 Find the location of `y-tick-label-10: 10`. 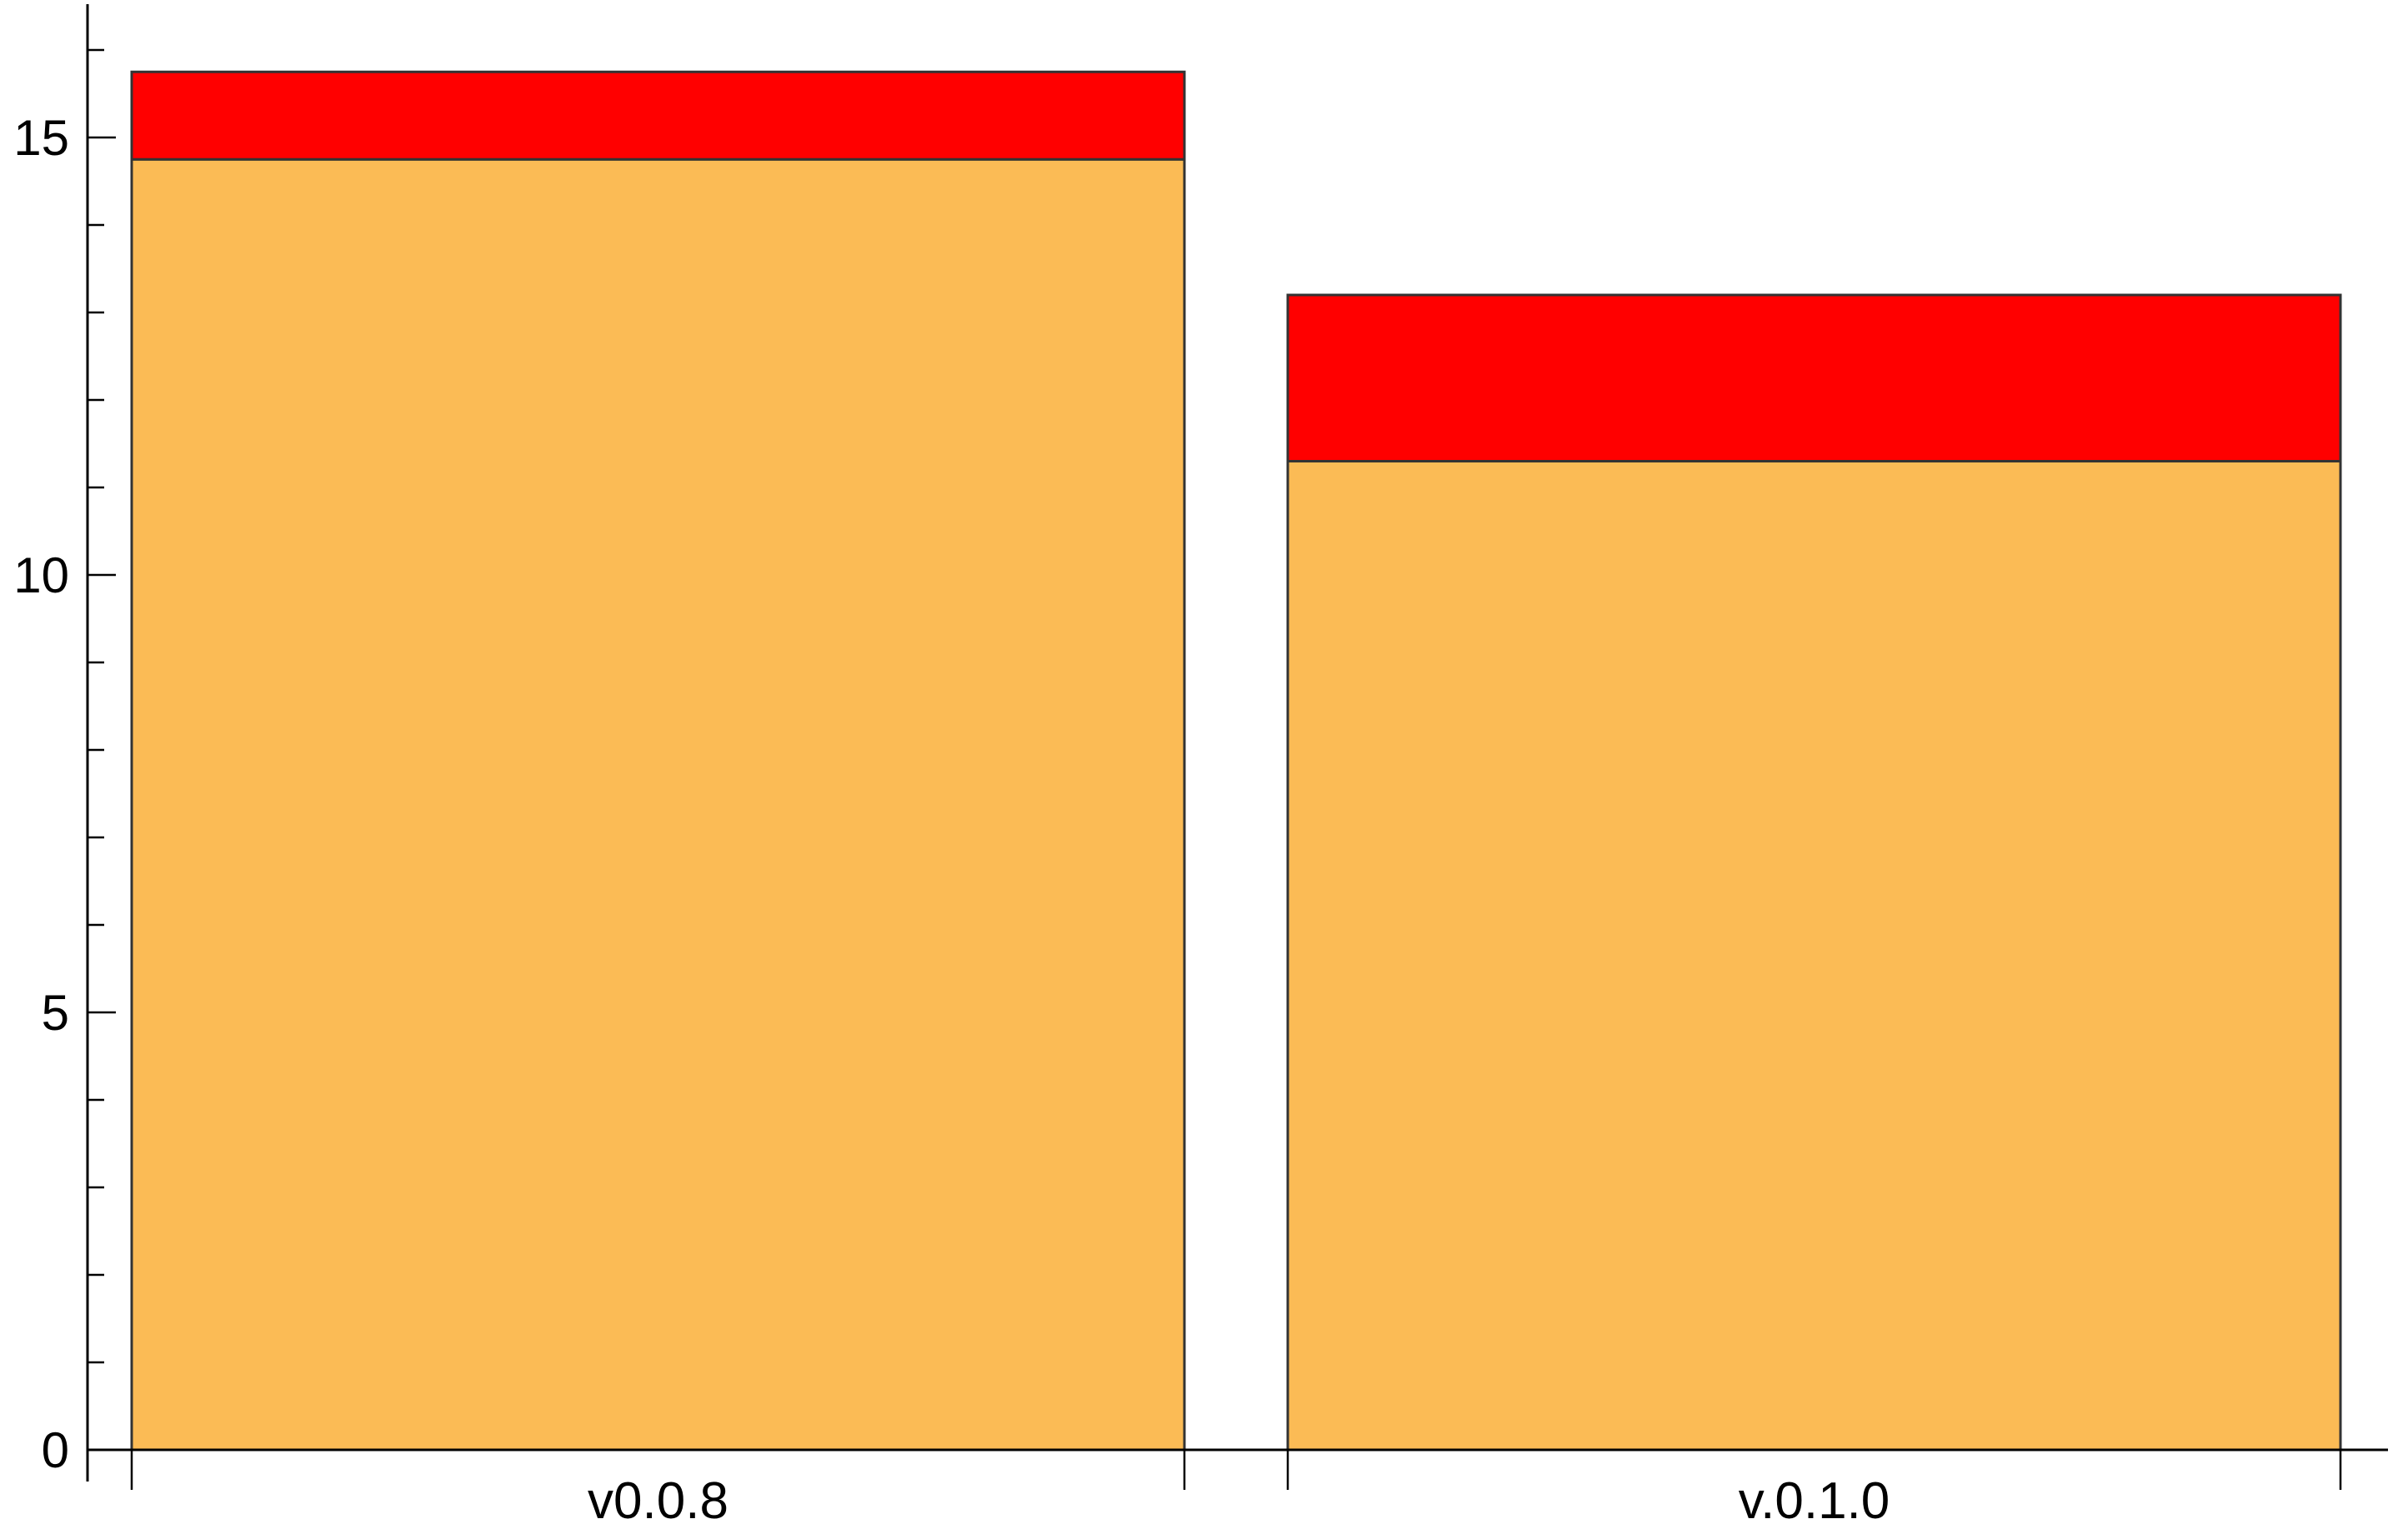

y-tick-label-10: 10 is located at coordinates (41, 575).